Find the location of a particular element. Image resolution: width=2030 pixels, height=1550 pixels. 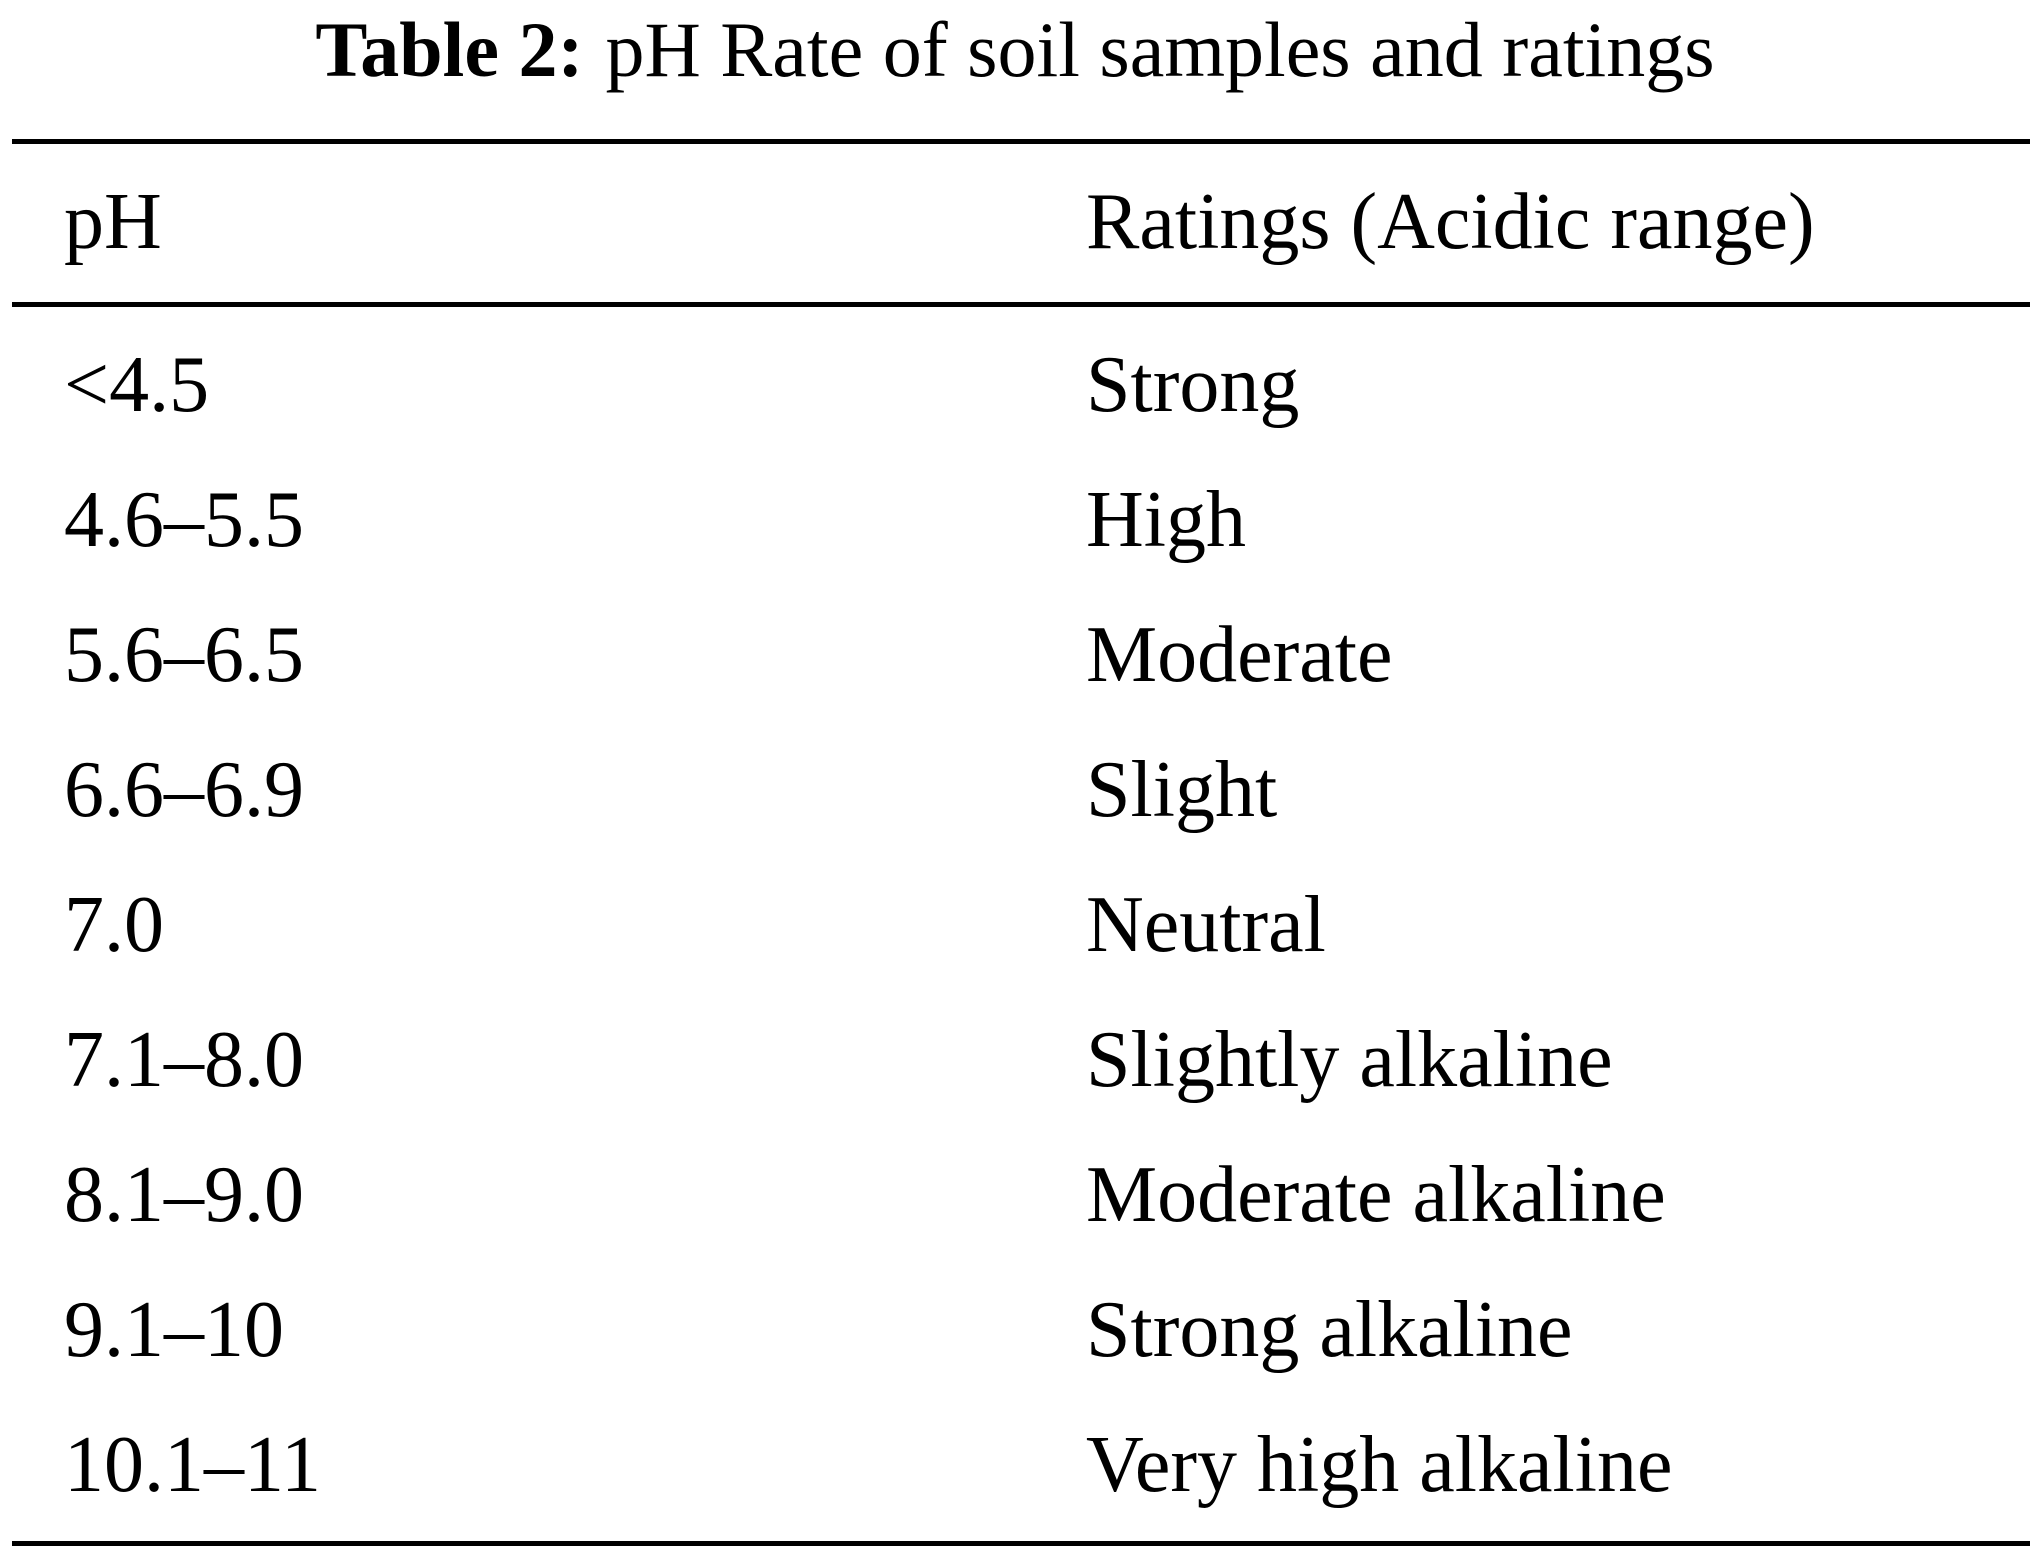

row-rating: Moderate is located at coordinates (1239, 655).